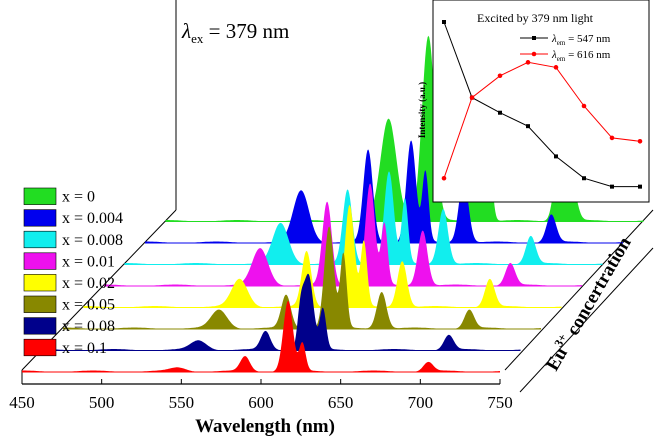 Image resolution: width=668 pixels, height=447 pixels. I want to click on inset-lines, so click(542, 104).